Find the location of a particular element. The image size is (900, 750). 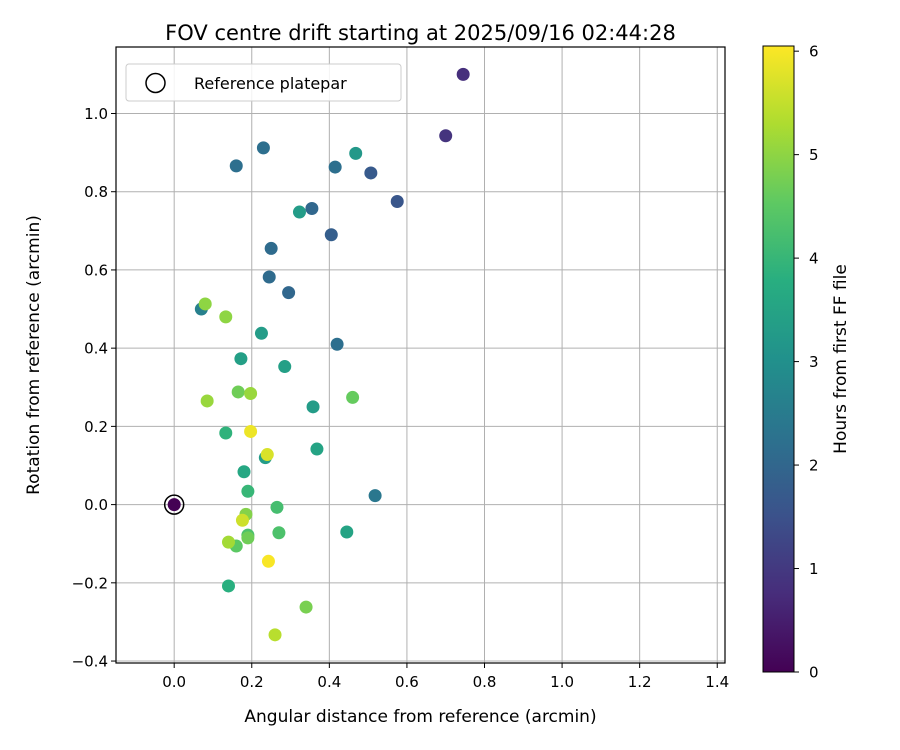

colorbar: 0 1 2 3 4 5 6 Hours from first FF file is located at coordinates (806, 362).